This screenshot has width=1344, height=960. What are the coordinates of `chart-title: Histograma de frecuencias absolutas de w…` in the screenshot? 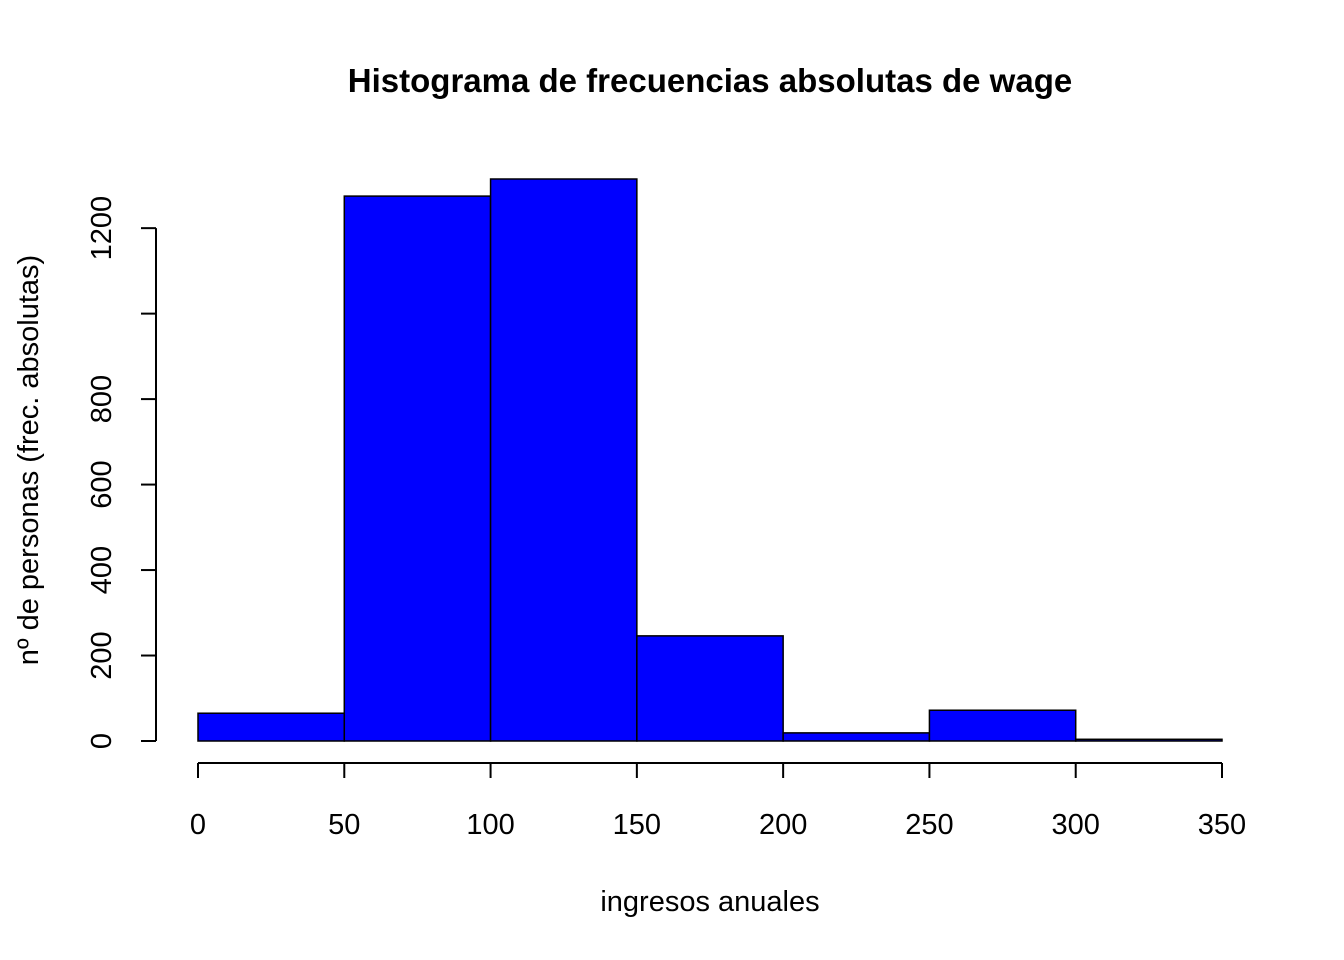 It's located at (710, 80).